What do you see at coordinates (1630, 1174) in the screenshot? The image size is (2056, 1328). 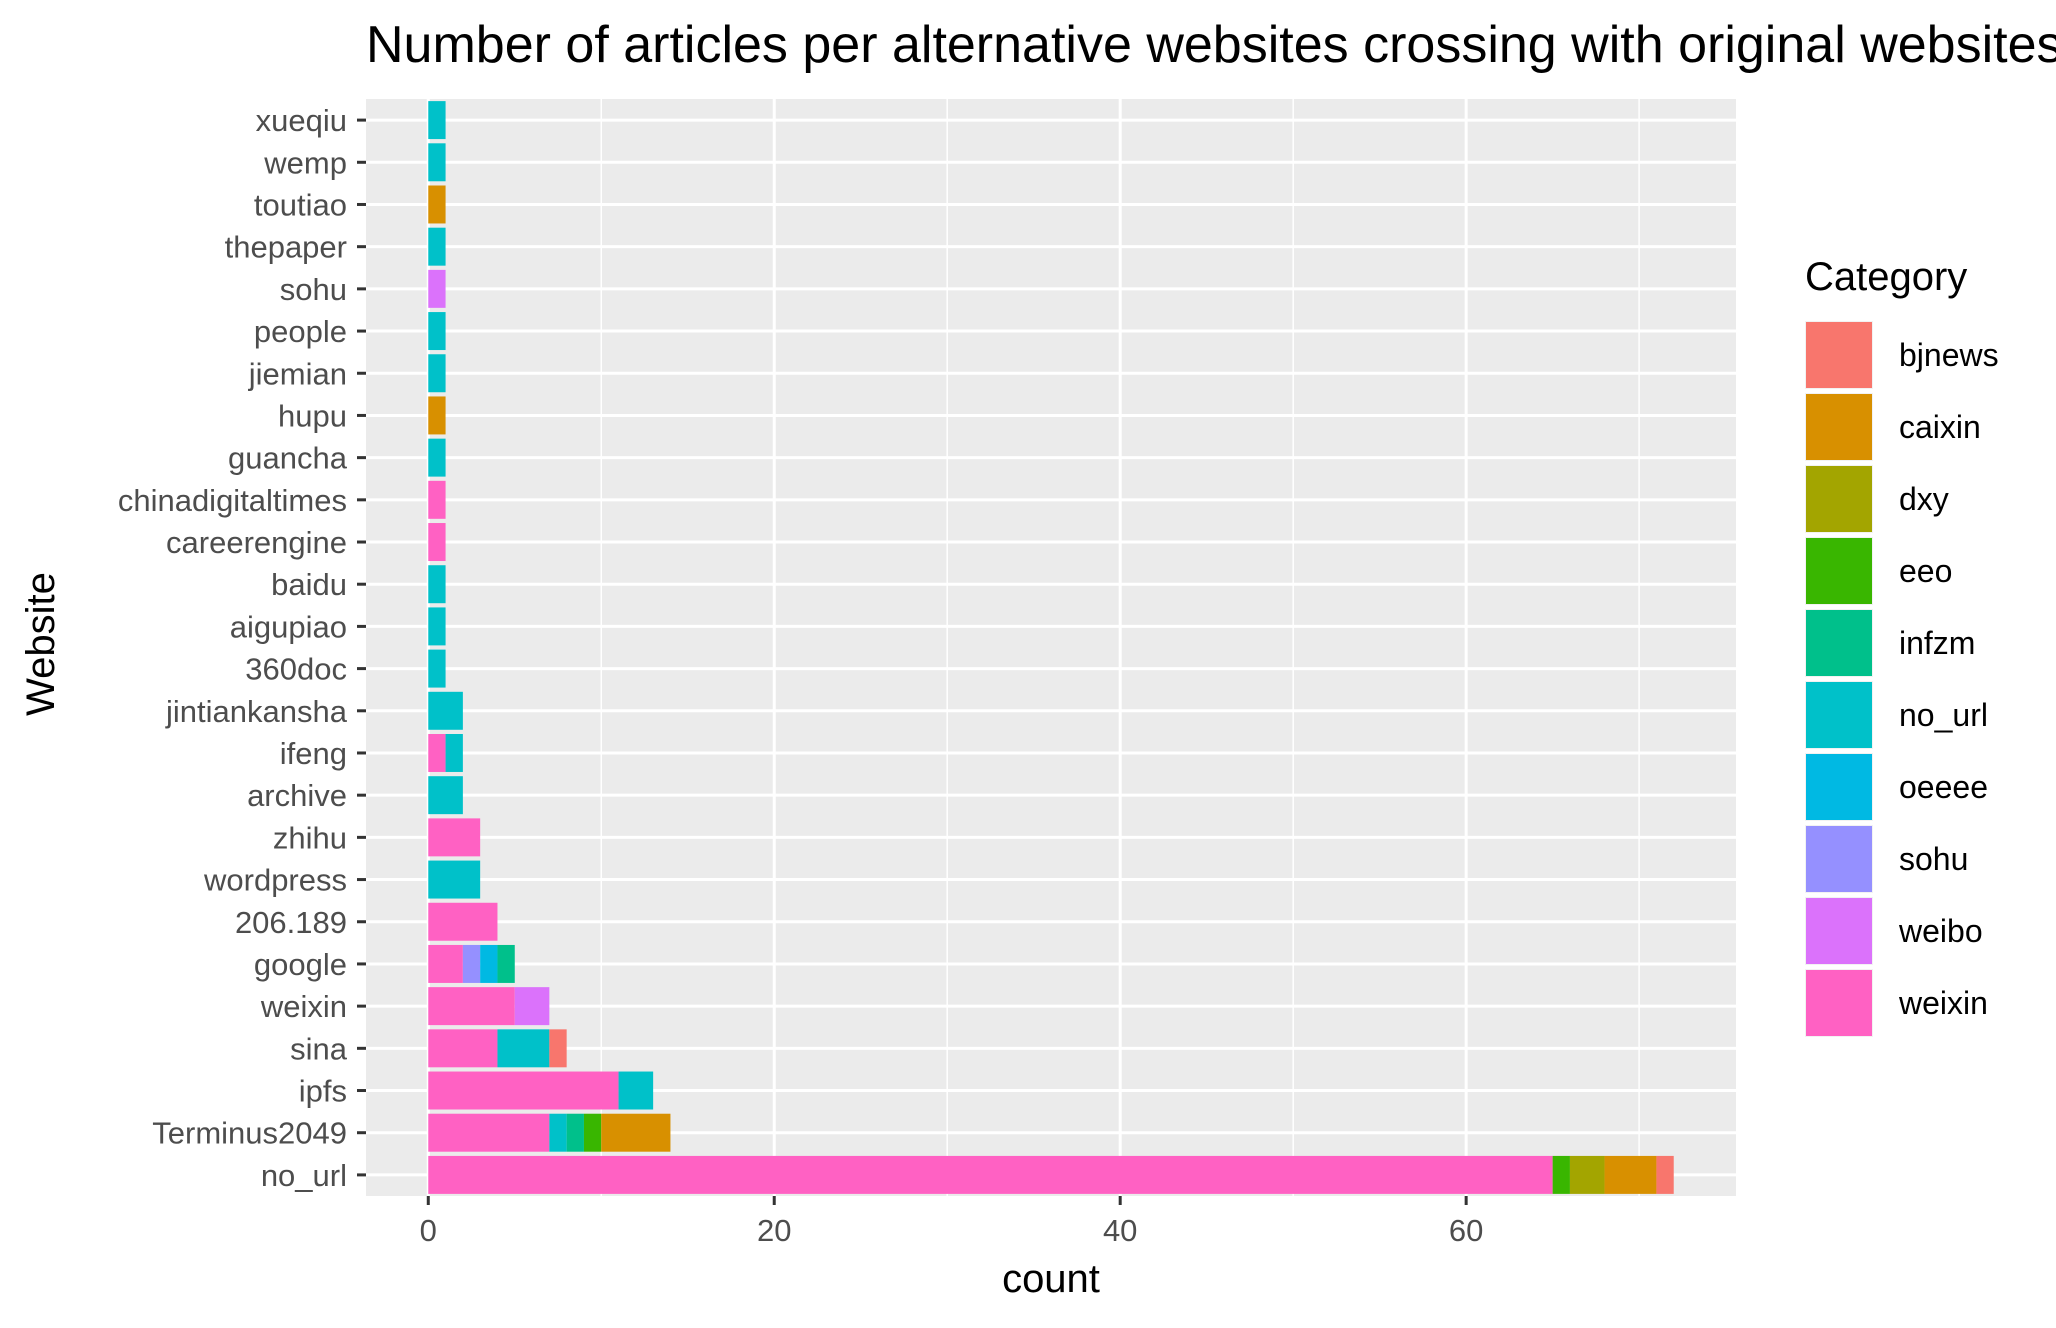 I see `bar-segment-no_url-caixin` at bounding box center [1630, 1174].